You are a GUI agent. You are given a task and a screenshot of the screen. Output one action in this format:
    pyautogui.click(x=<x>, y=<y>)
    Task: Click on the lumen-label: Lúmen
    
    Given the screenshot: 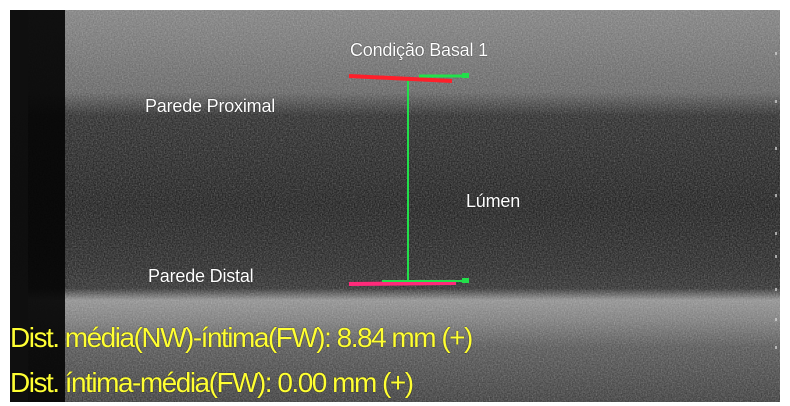 What is the action you would take?
    pyautogui.click(x=493, y=201)
    